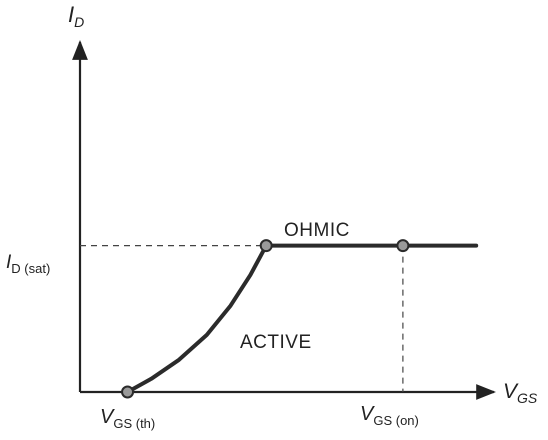  I want to click on annotation-active: ACTIVE, so click(276, 342).